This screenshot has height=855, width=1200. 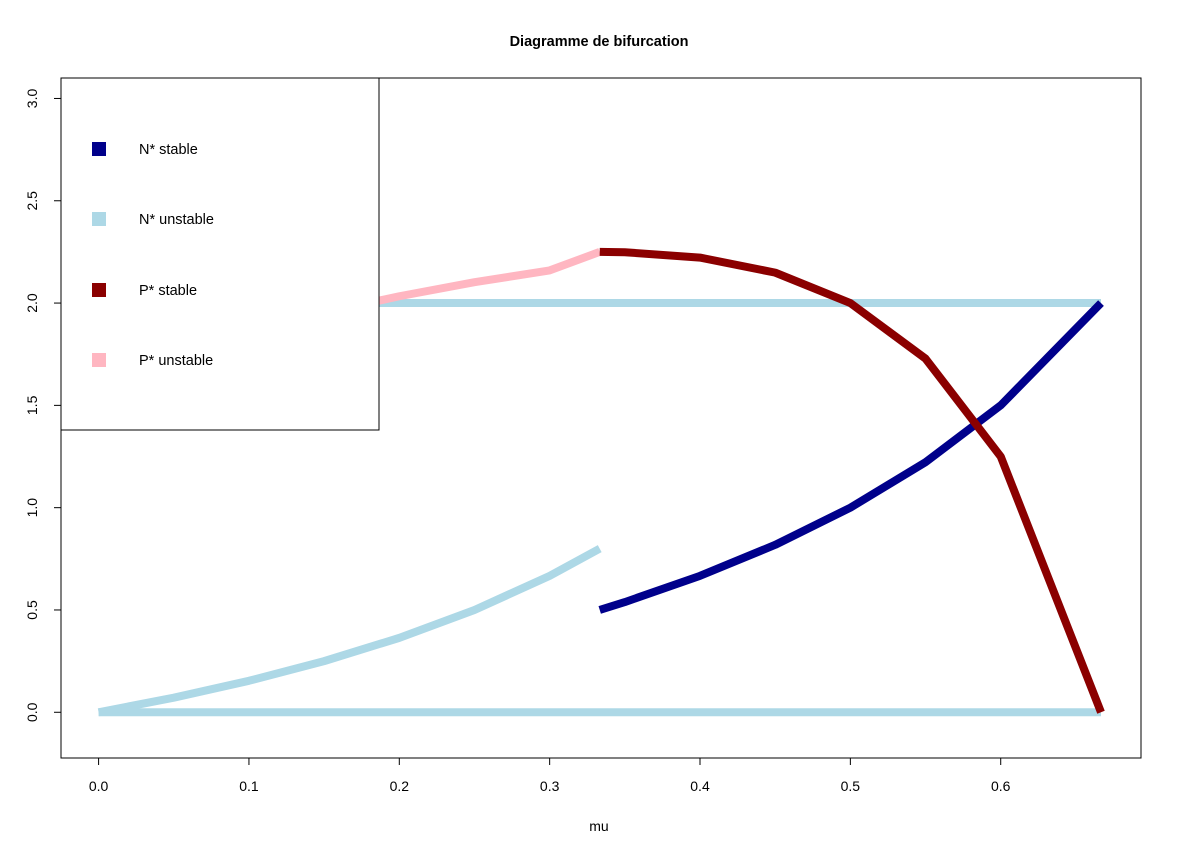 What do you see at coordinates (168, 291) in the screenshot?
I see `legend-label: P* stable` at bounding box center [168, 291].